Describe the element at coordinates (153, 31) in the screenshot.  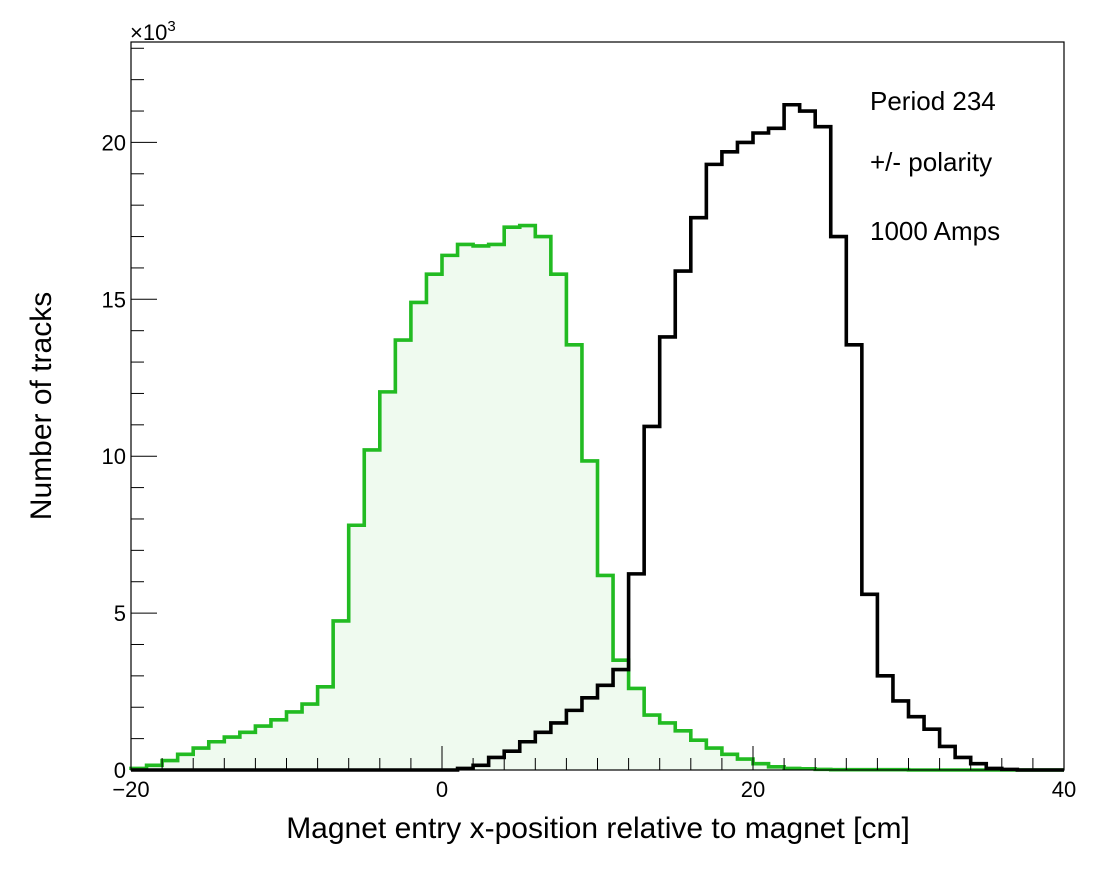
I see `y-multiplier: ×10³` at that location.